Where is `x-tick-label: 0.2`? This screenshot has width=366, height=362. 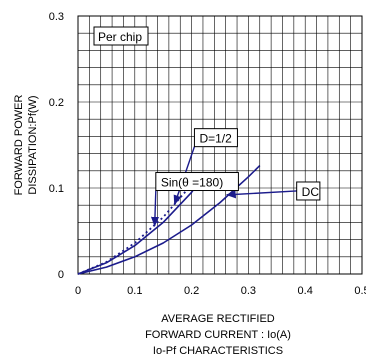
x-tick-label: 0.2 is located at coordinates (191, 291).